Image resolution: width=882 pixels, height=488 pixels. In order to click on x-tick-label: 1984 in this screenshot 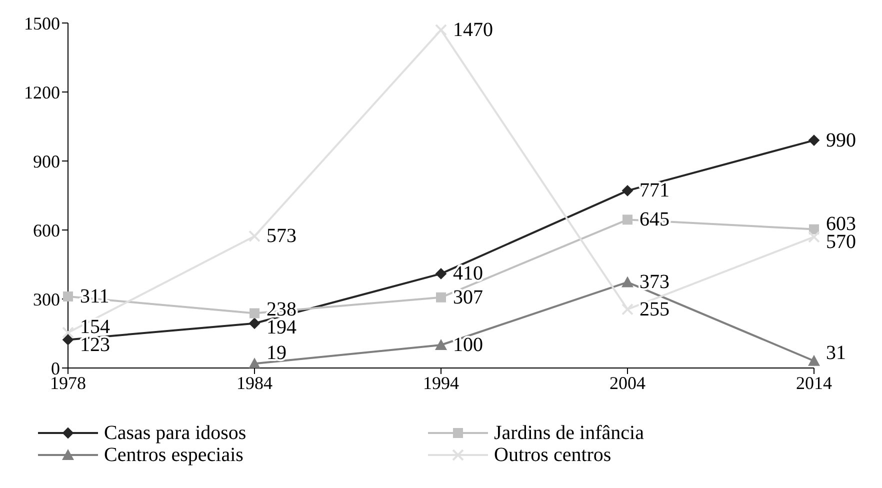, I will do `click(254, 382)`.